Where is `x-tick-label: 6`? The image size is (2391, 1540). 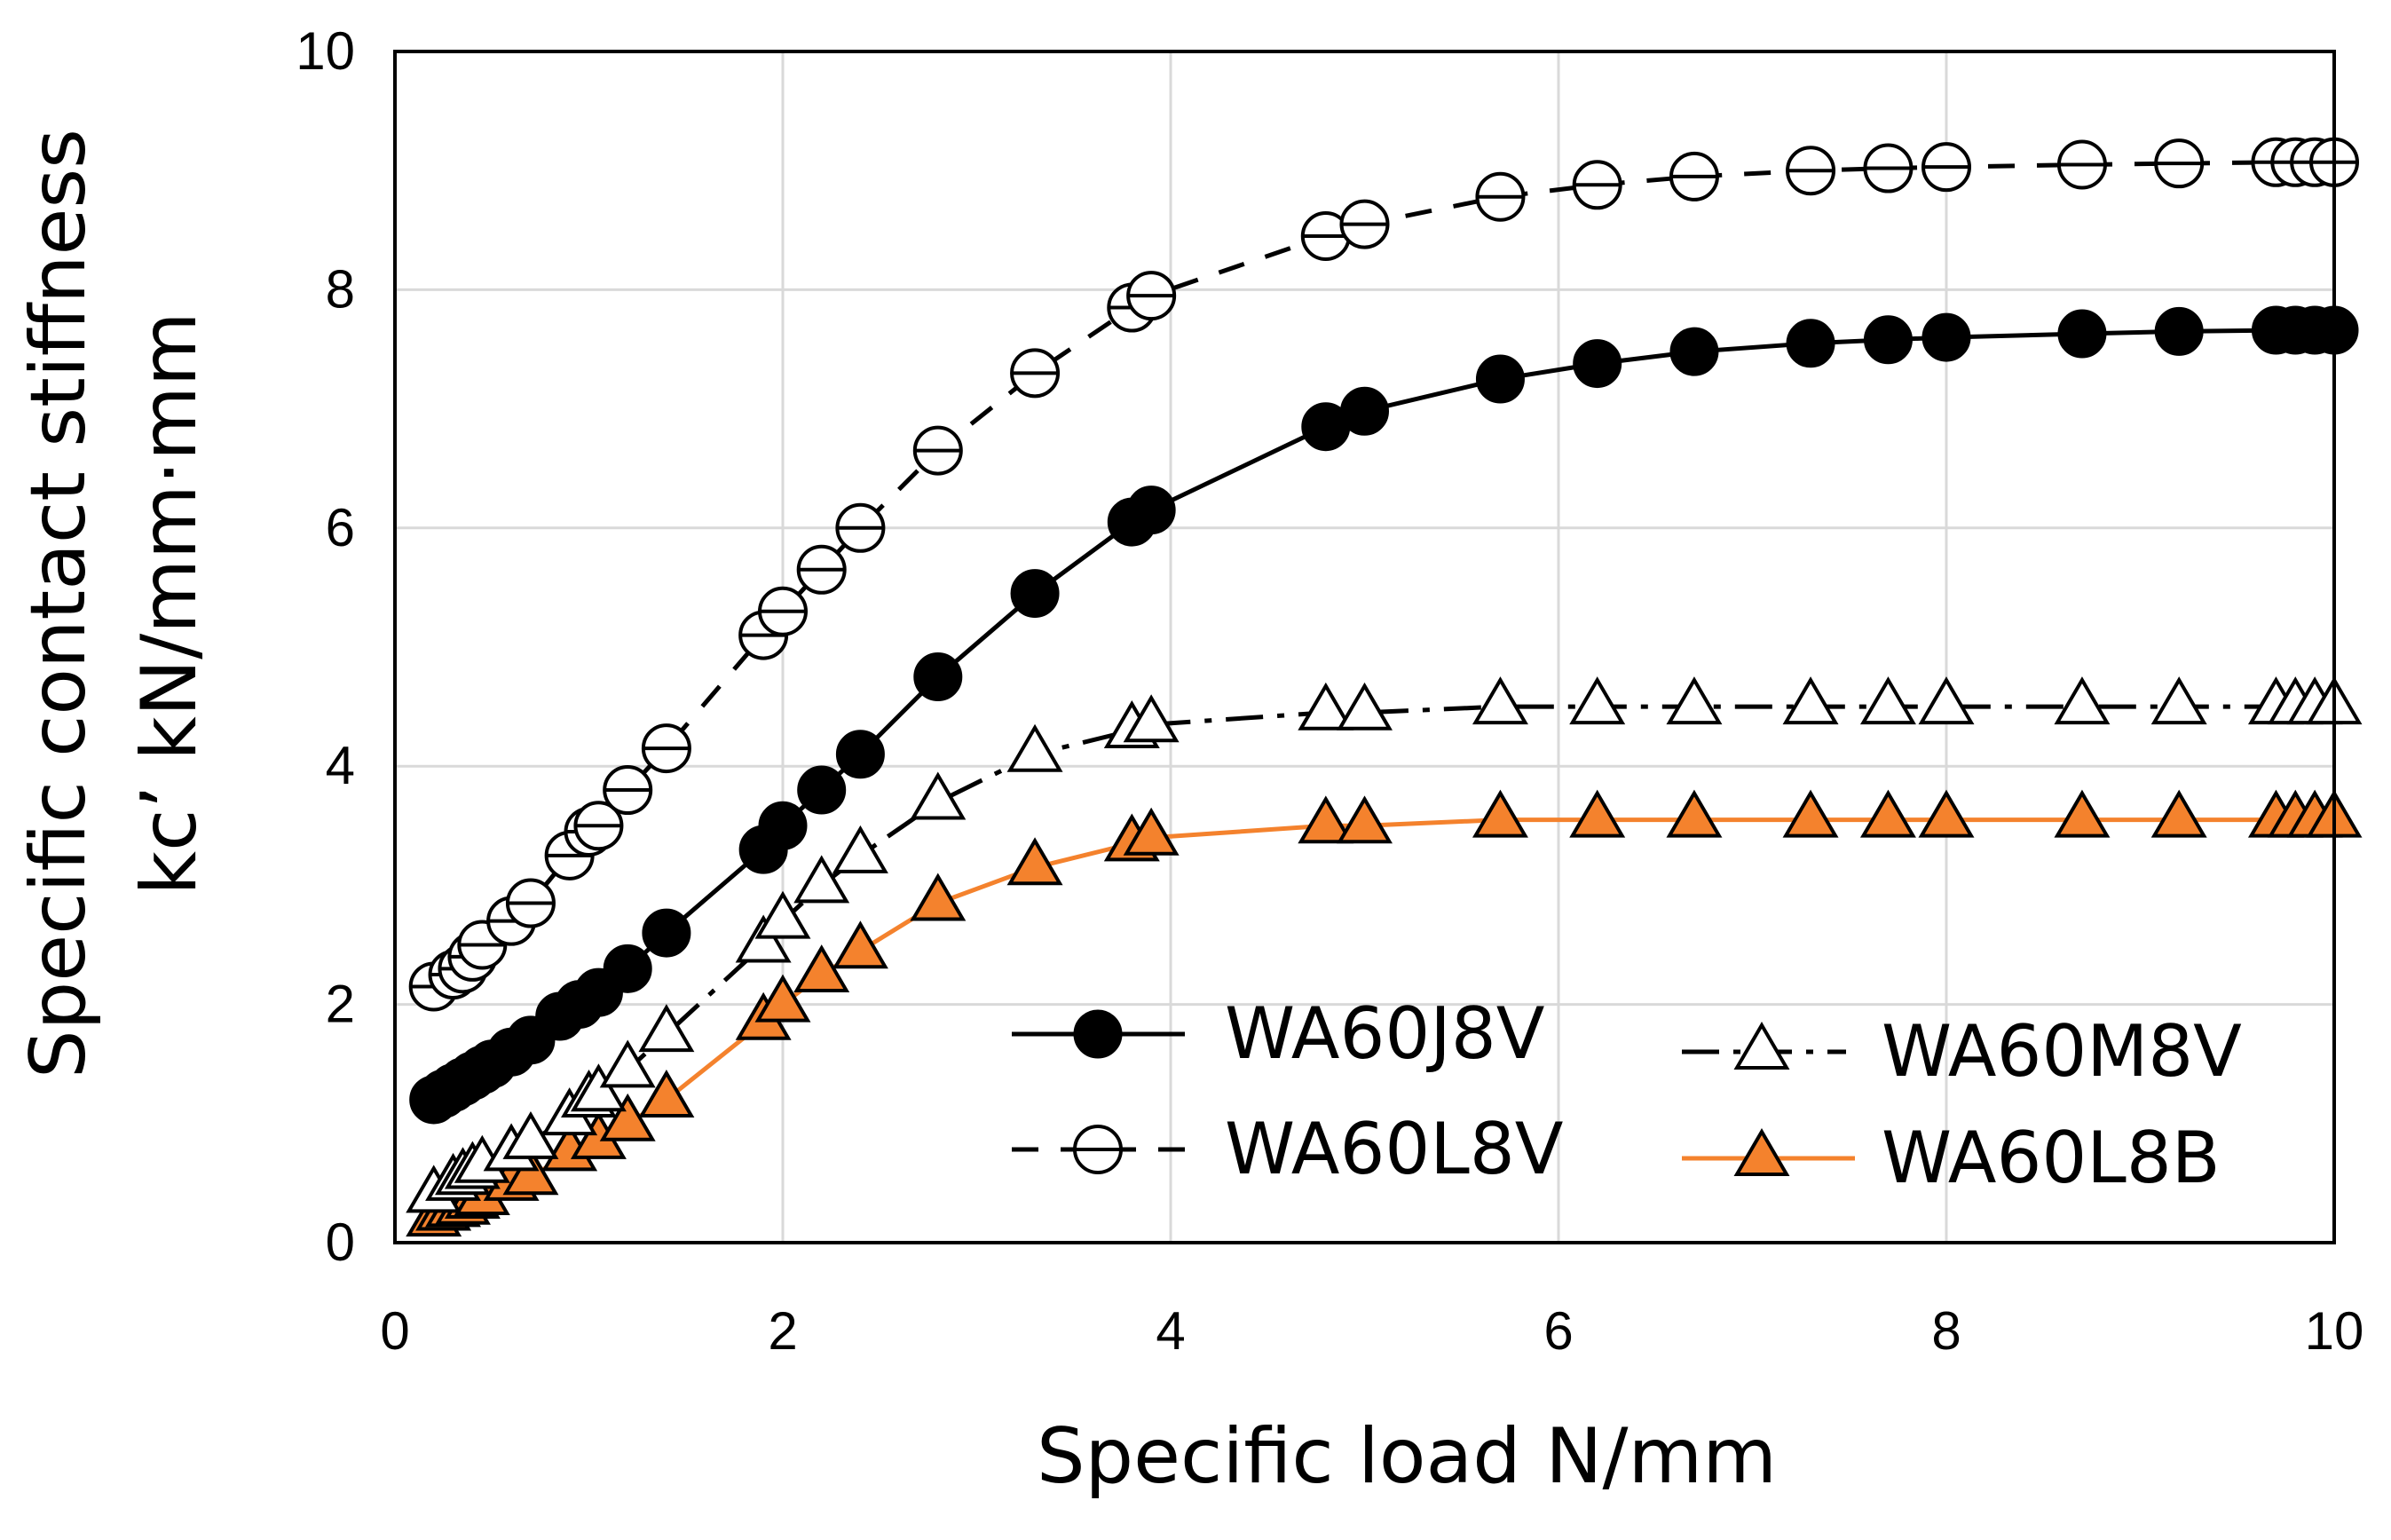 x-tick-label: 6 is located at coordinates (1558, 1331).